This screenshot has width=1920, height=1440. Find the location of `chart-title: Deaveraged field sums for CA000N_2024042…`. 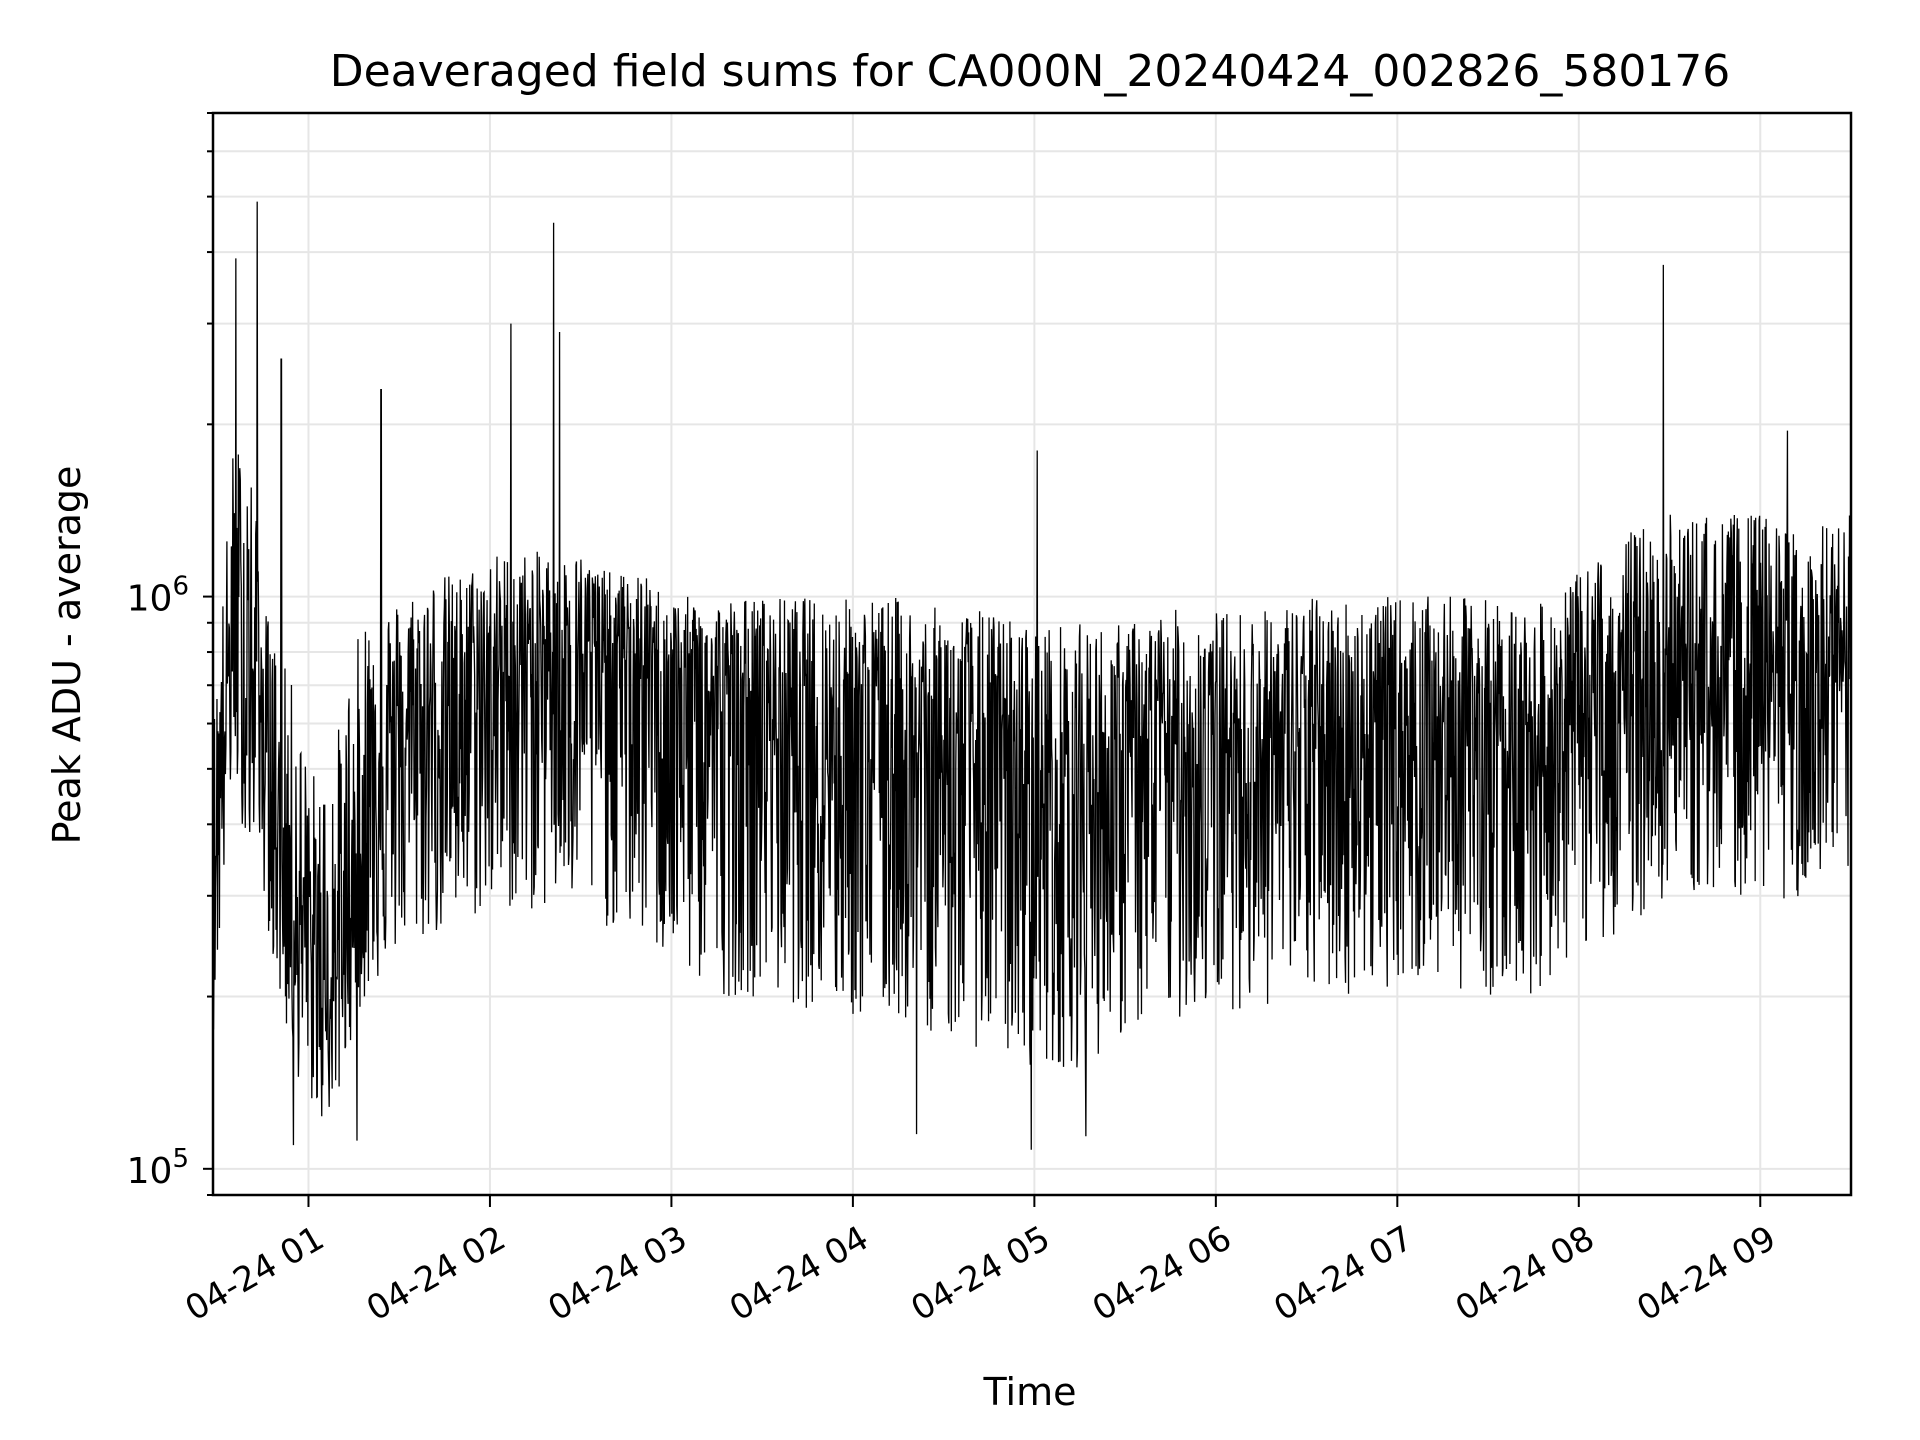

chart-title: Deaveraged field sums for CA000N_2024042… is located at coordinates (1030, 71).